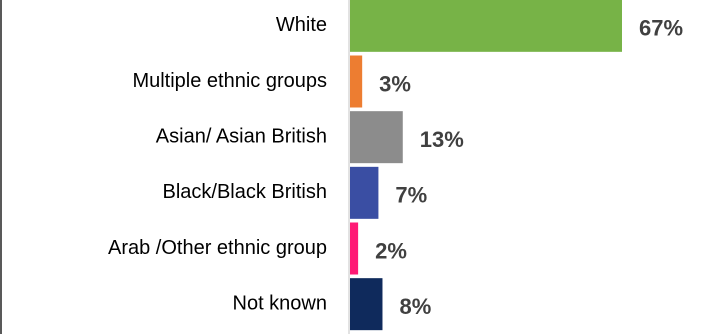 The image size is (726, 334). I want to click on value-label: 7%, so click(411, 195).